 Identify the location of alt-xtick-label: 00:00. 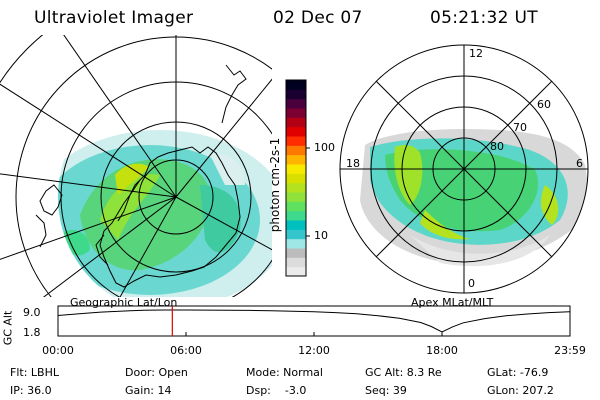
(58, 350).